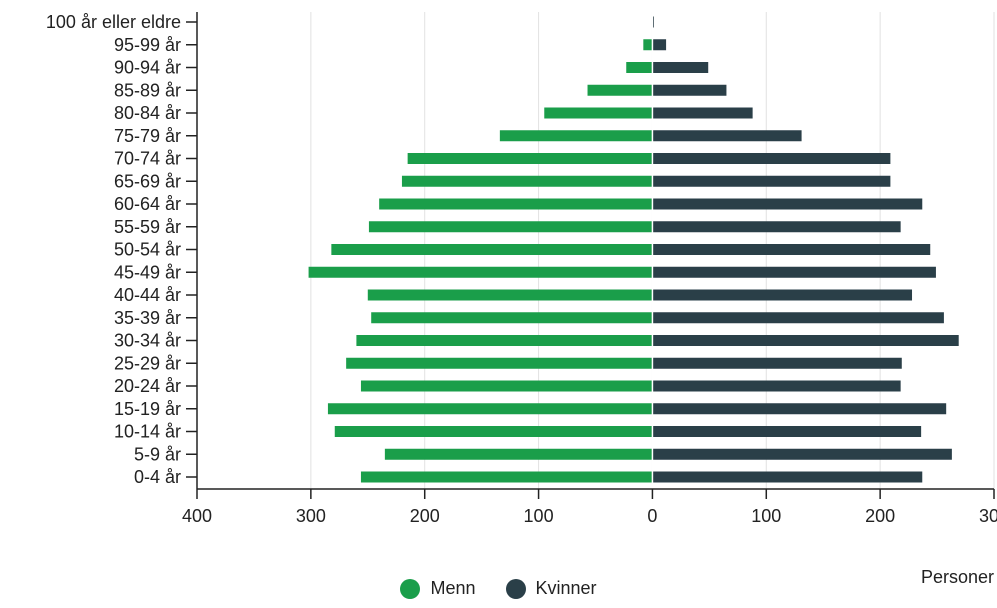  What do you see at coordinates (147, 250) in the screenshot?
I see `y-tick-label: 50-54 år` at bounding box center [147, 250].